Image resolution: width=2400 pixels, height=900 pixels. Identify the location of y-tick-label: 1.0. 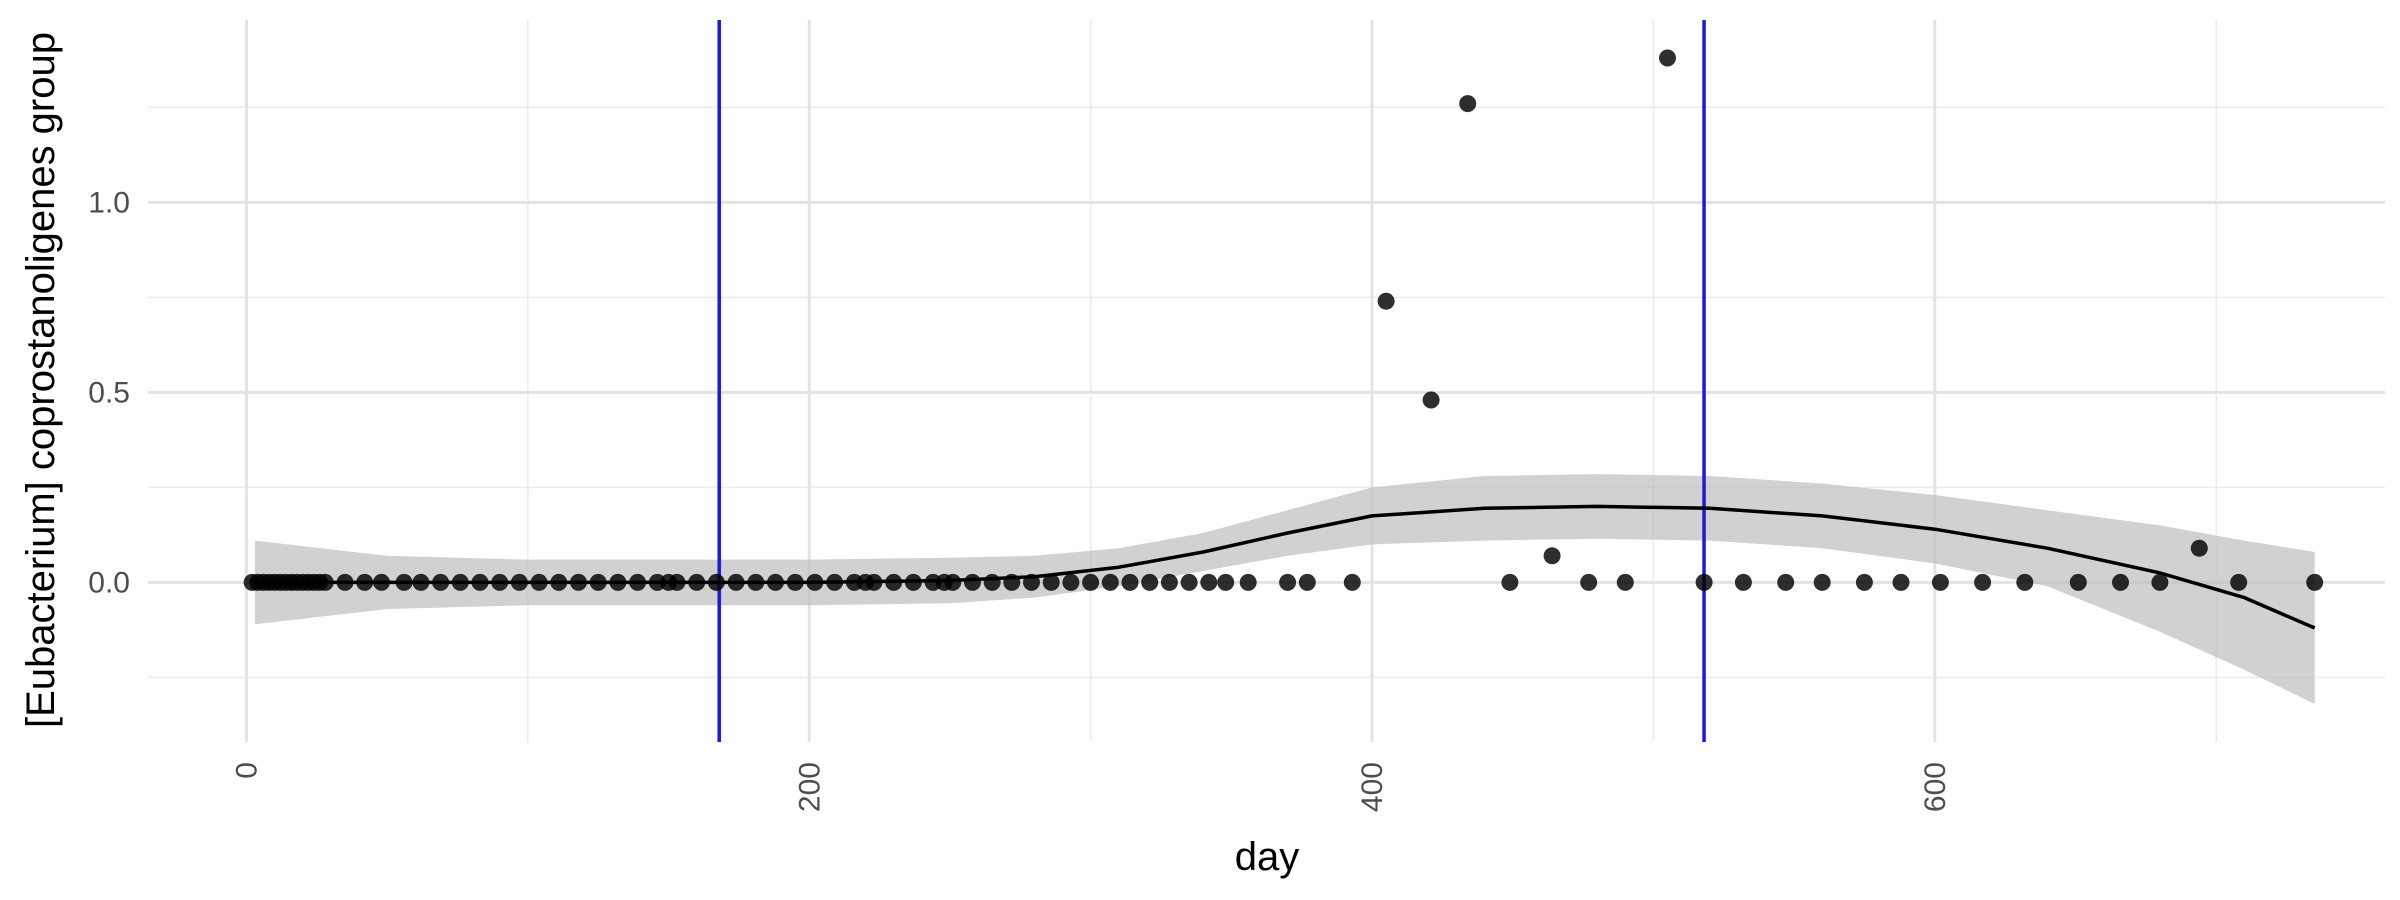
(109, 202).